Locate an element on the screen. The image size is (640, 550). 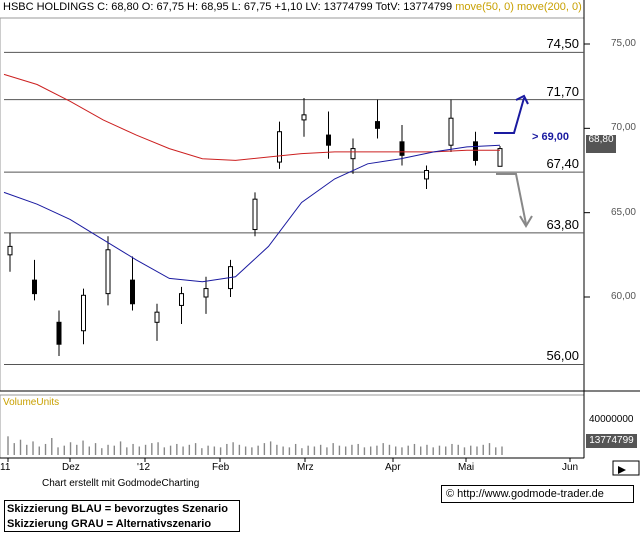
x-tick-label: 11 is located at coordinates (5, 467).